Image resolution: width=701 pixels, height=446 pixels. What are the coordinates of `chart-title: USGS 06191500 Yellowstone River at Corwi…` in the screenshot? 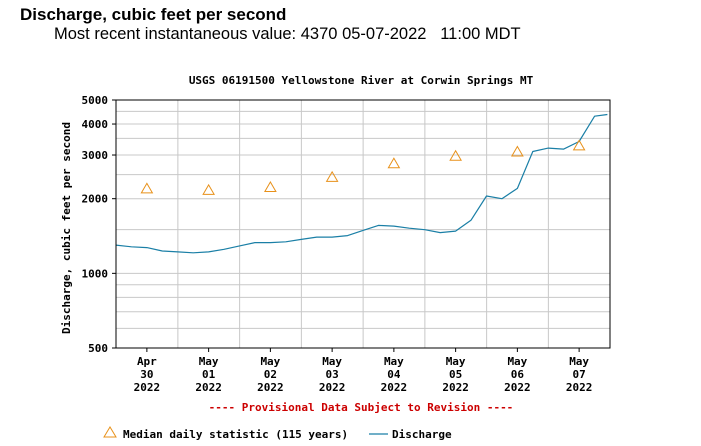 It's located at (361, 80).